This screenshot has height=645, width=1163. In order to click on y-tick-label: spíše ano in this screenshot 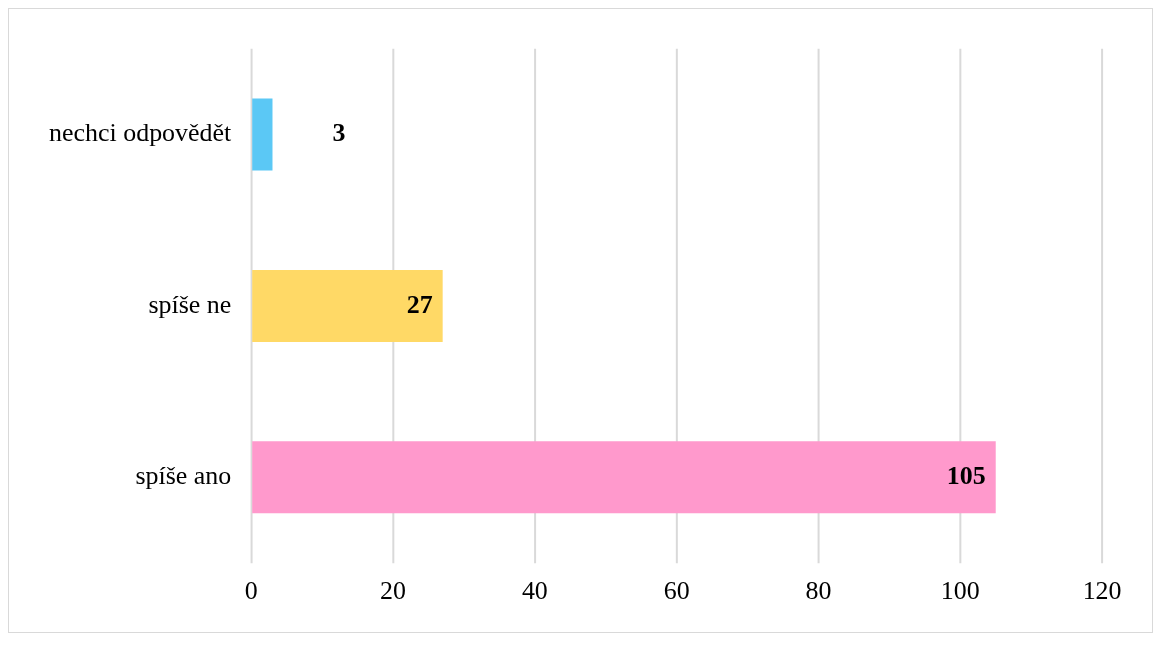, I will do `click(183, 476)`.